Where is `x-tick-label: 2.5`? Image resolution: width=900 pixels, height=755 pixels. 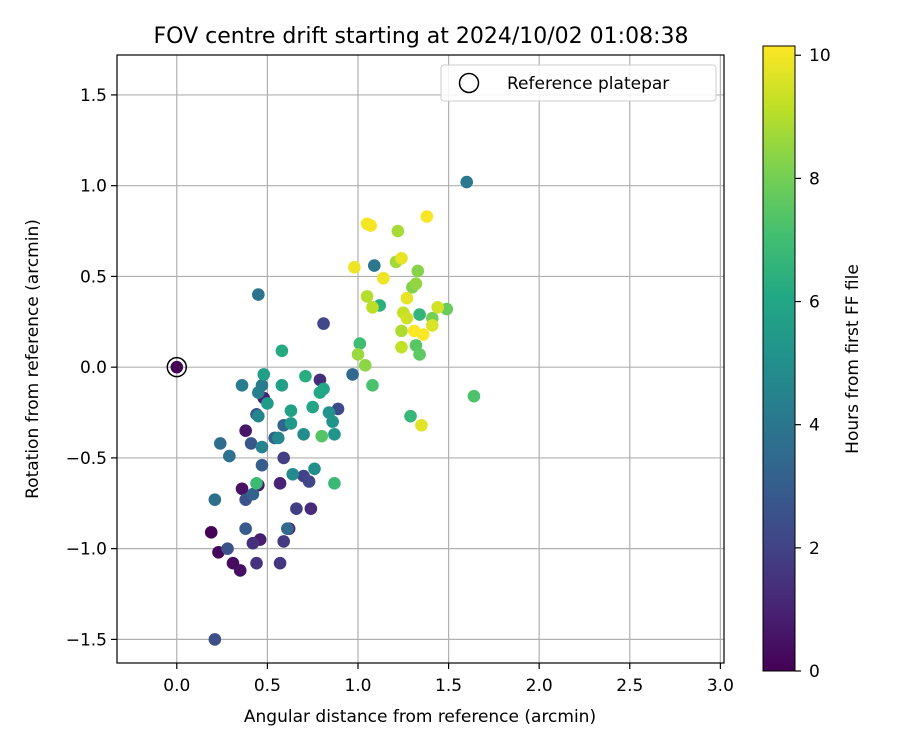 x-tick-label: 2.5 is located at coordinates (629, 686).